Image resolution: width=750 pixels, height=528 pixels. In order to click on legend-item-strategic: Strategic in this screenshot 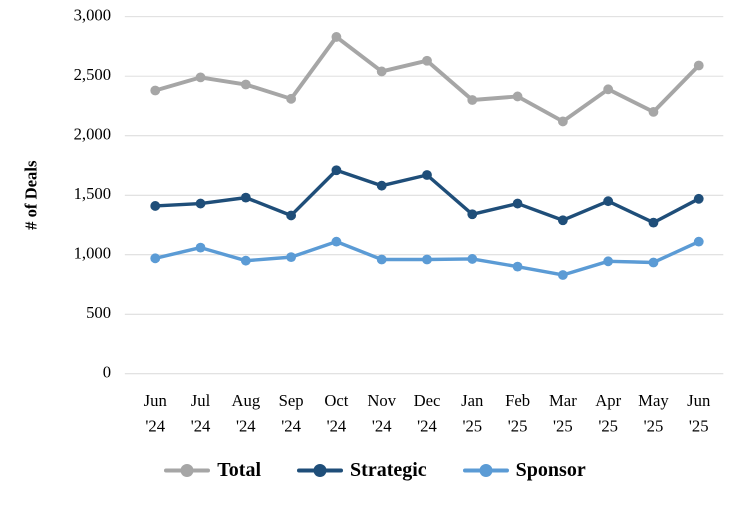, I will do `click(362, 470)`.